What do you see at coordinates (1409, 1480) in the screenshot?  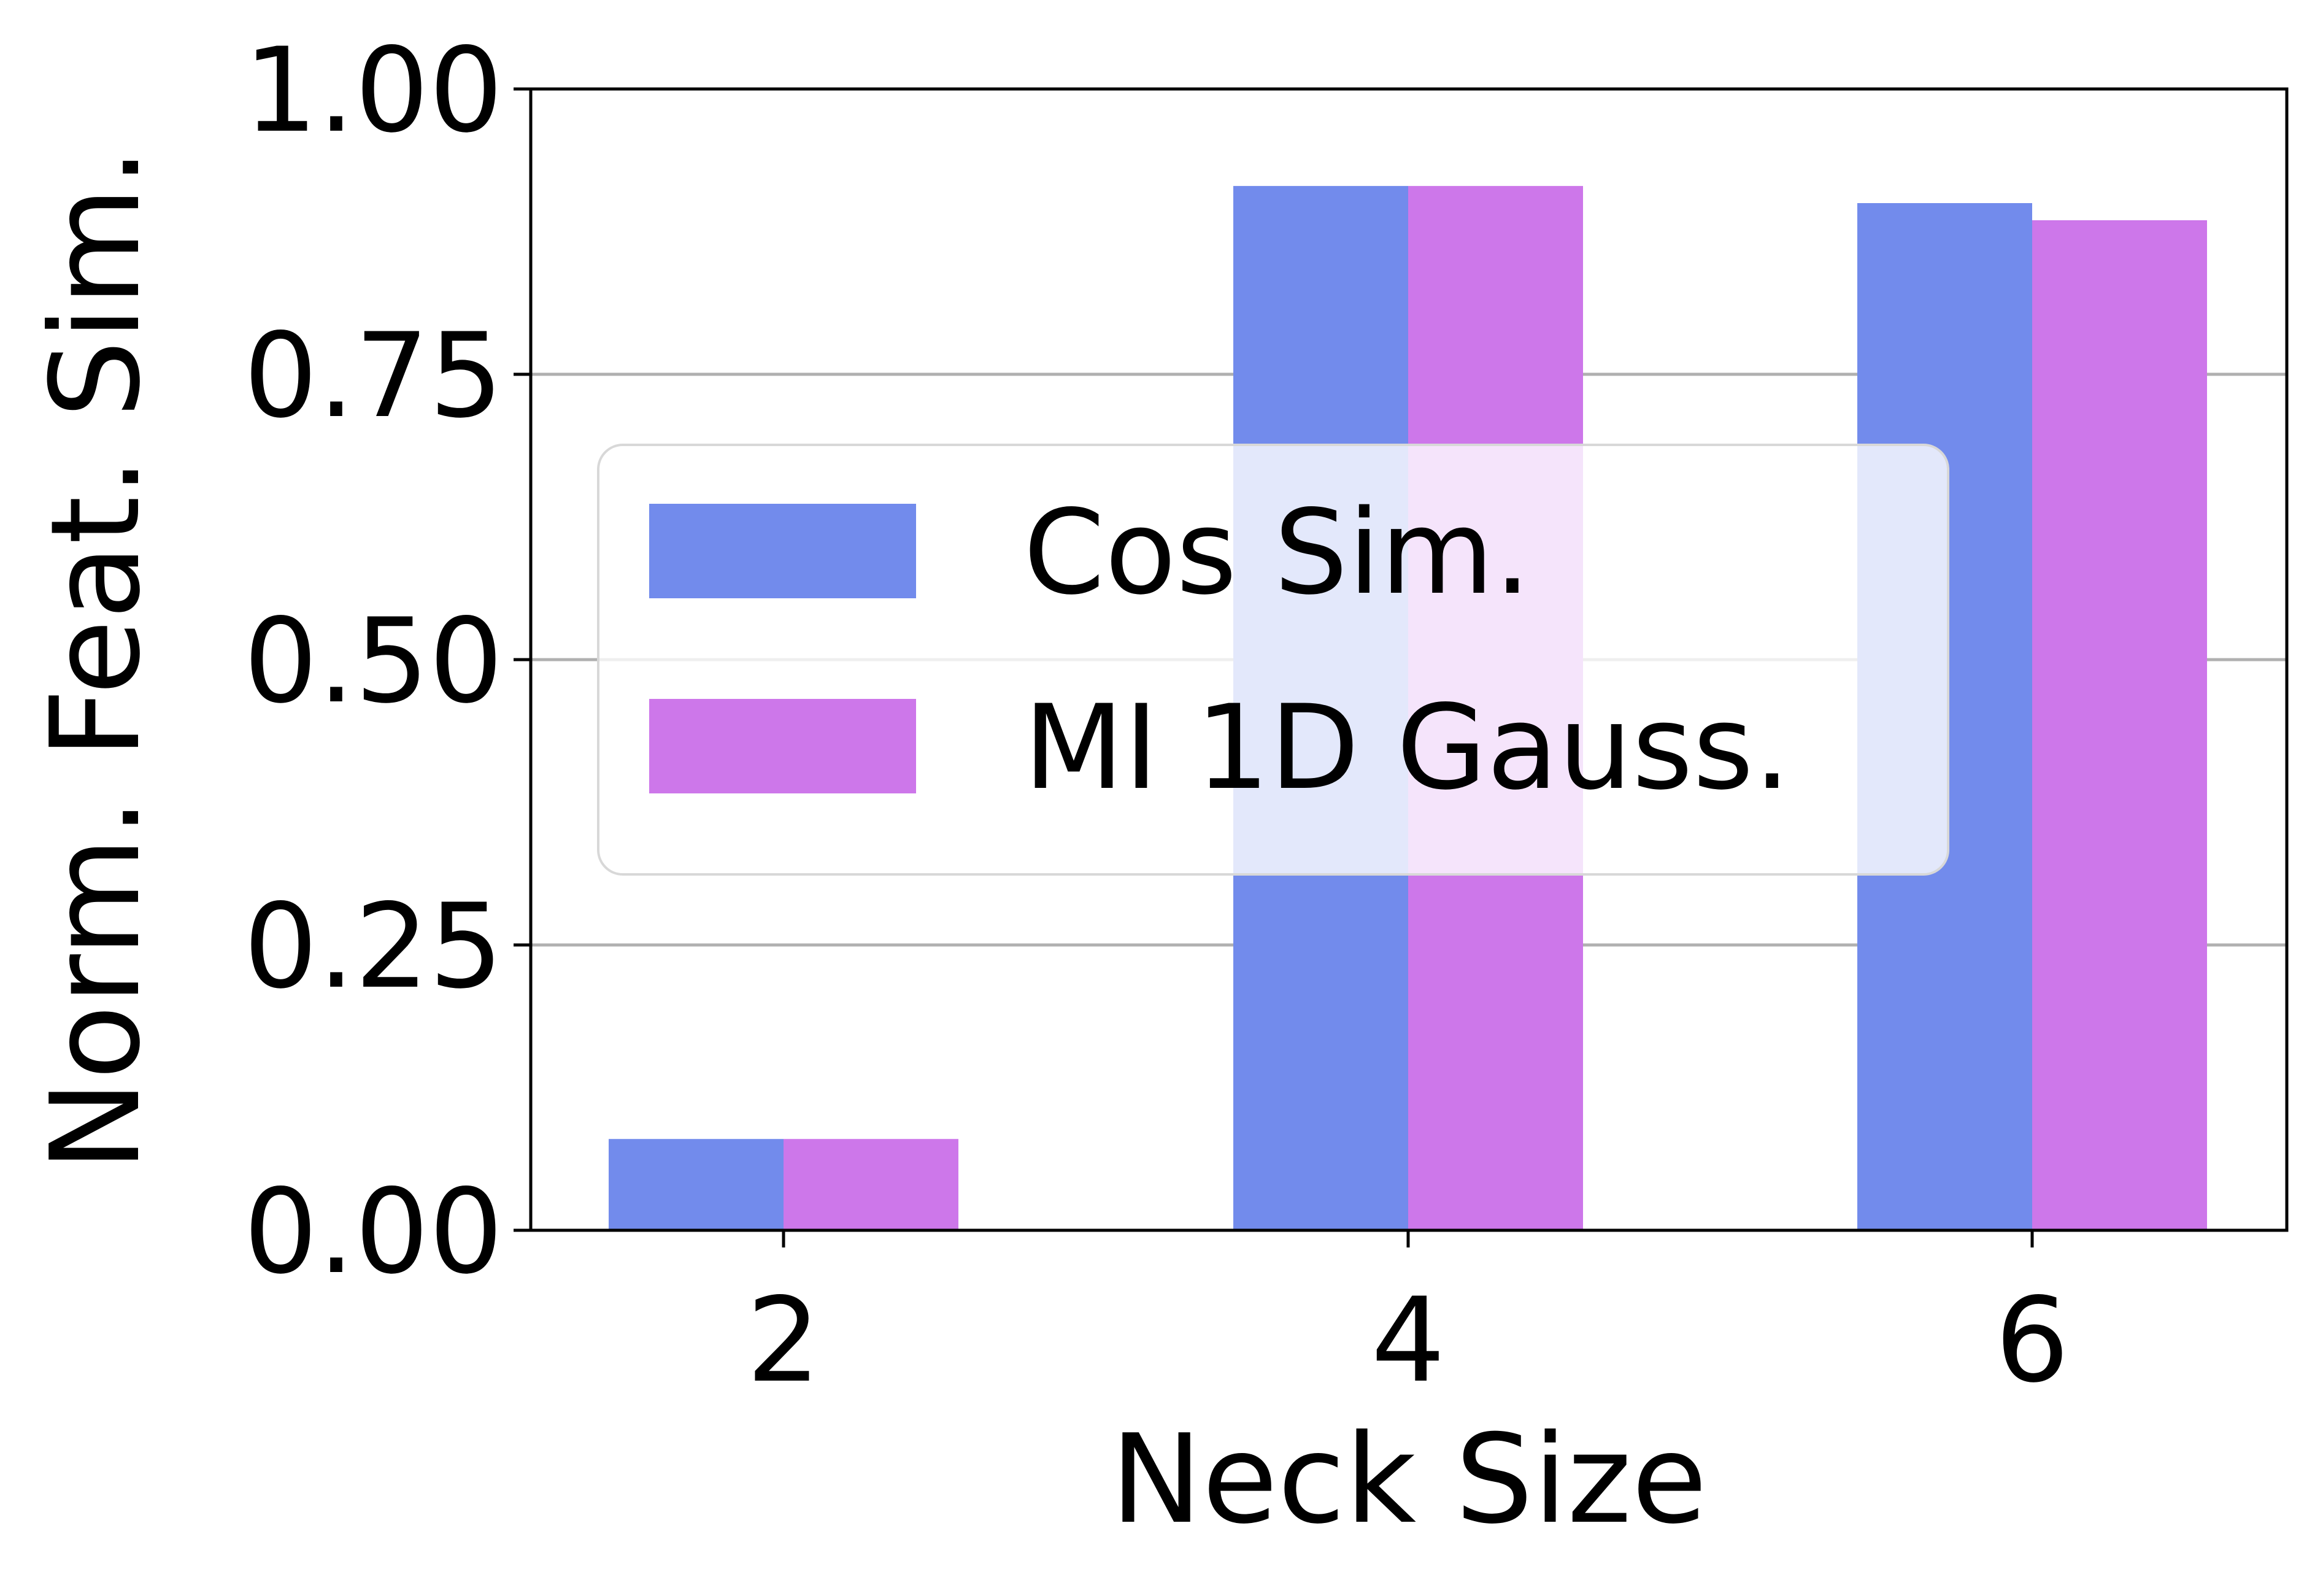 I see `x-axis-title: Neck Size` at bounding box center [1409, 1480].